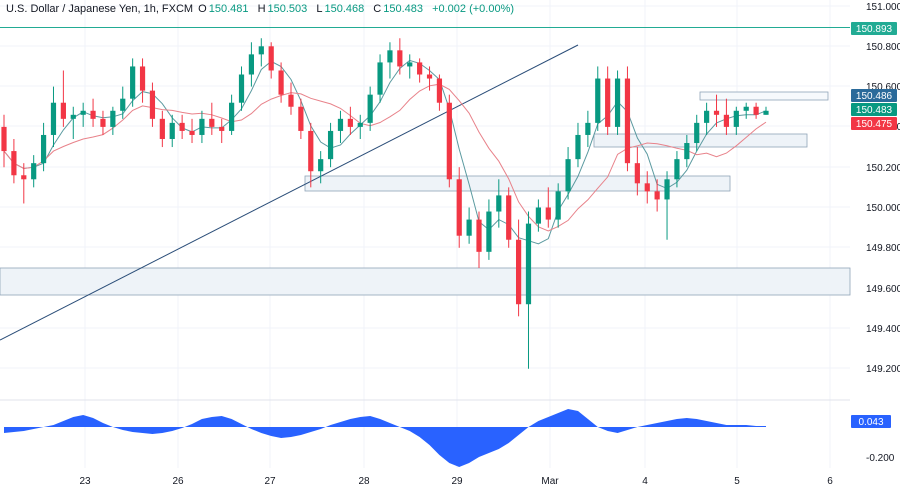 This screenshot has width=900, height=490. I want to click on high-label: H, so click(261, 9).